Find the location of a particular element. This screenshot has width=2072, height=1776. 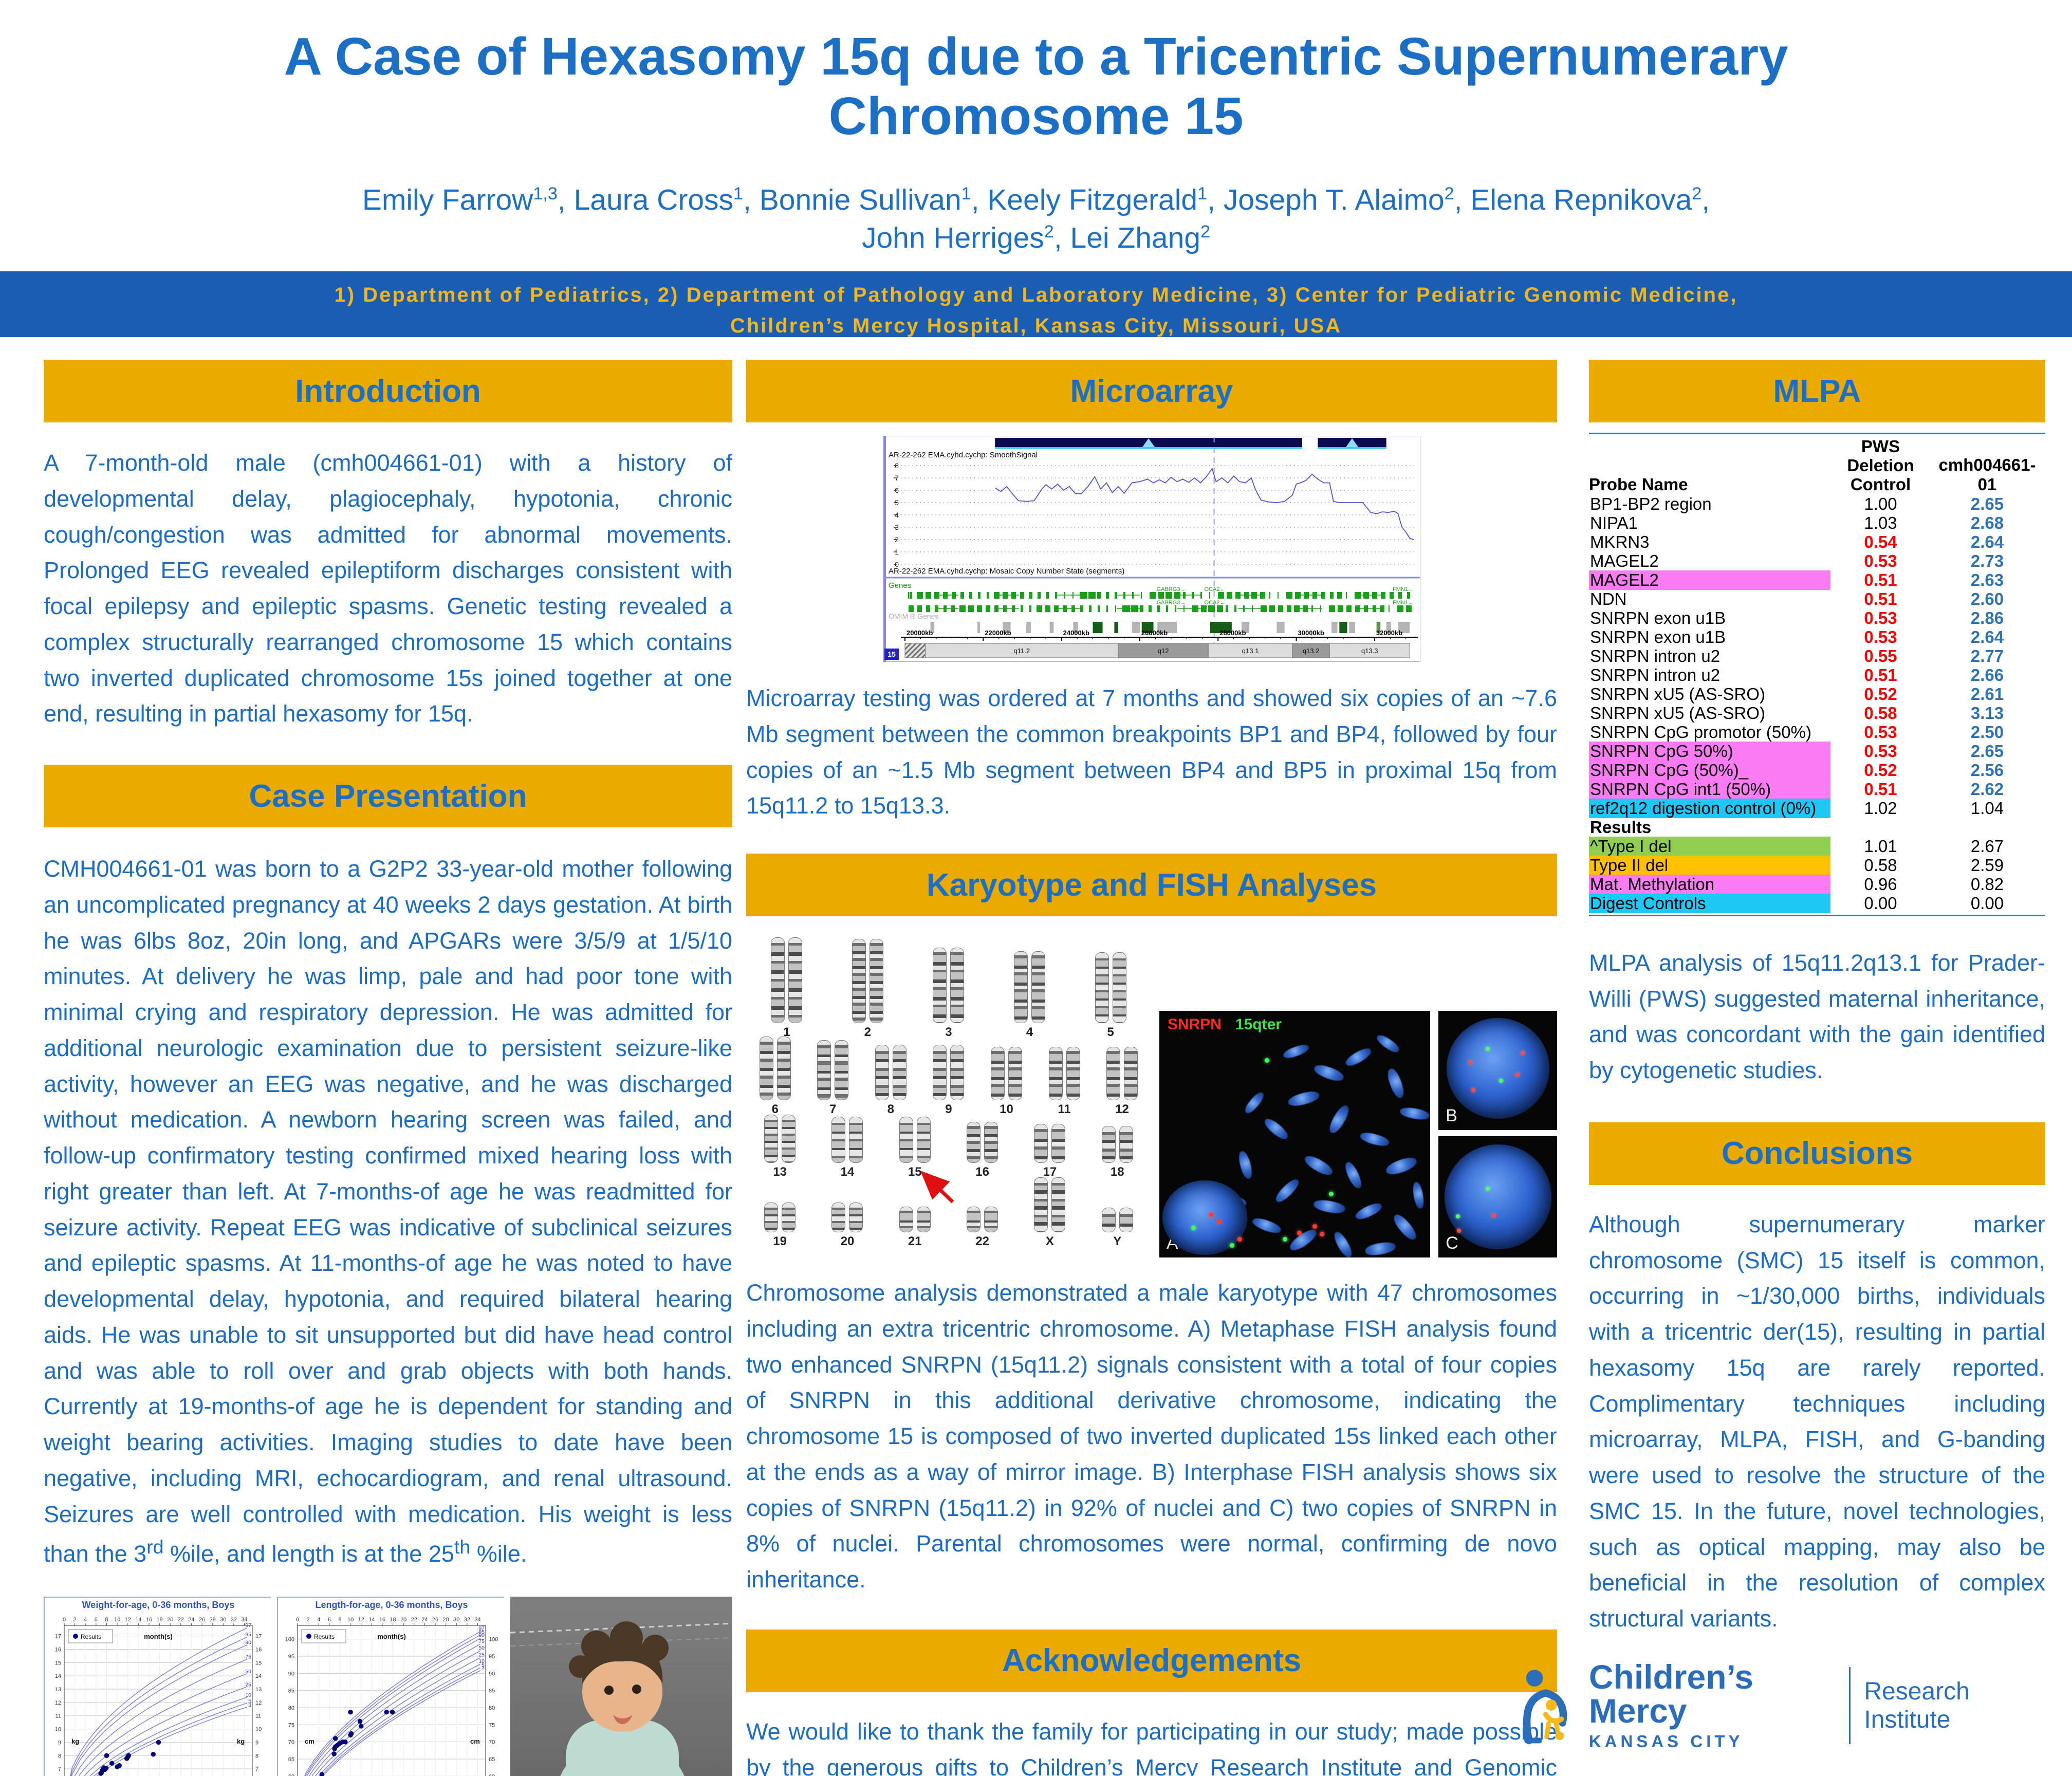

chromosome-pair-18: 18 is located at coordinates (1117, 1152).